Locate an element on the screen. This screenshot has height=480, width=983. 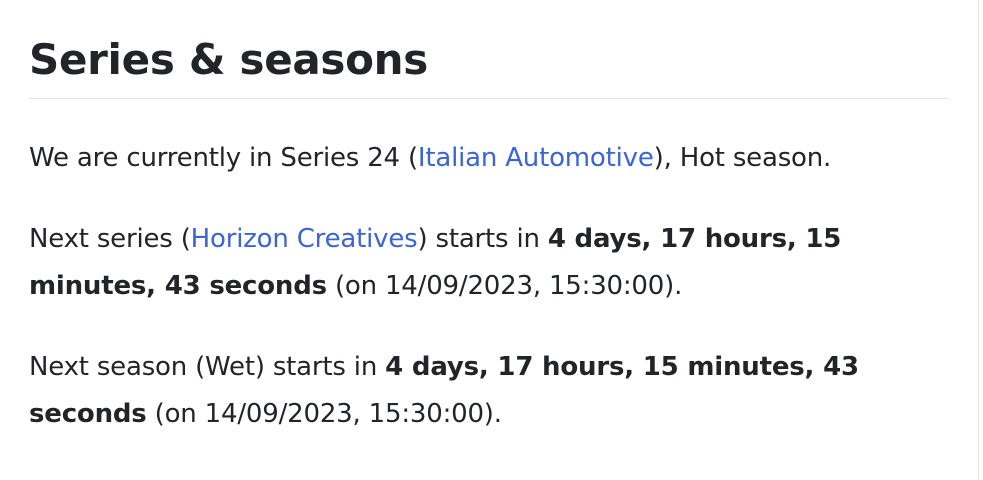
next-series-countdown: 4 days, 17 hours, 15 minutes, 43 seconds is located at coordinates (435, 262).